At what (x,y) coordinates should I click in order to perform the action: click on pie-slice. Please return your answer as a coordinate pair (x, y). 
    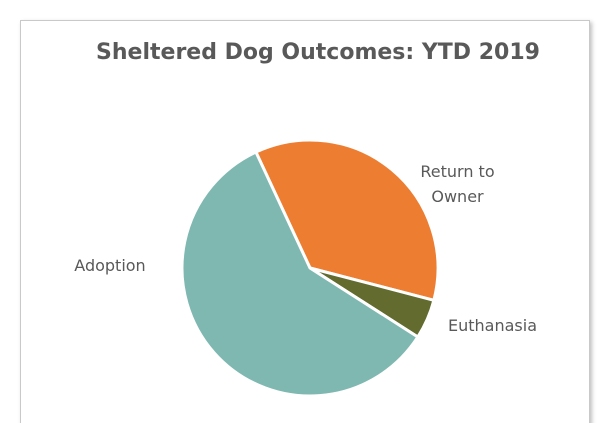
    Looking at the image, I should click on (347, 220).